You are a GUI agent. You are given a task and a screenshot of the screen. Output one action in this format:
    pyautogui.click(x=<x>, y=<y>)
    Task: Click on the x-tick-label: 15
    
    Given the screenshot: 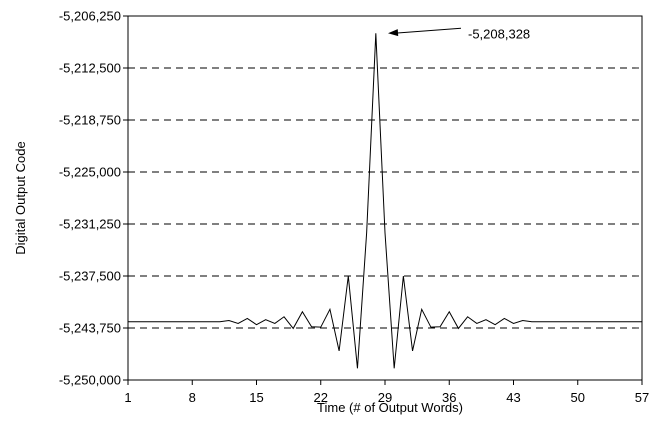 What is the action you would take?
    pyautogui.click(x=256, y=397)
    